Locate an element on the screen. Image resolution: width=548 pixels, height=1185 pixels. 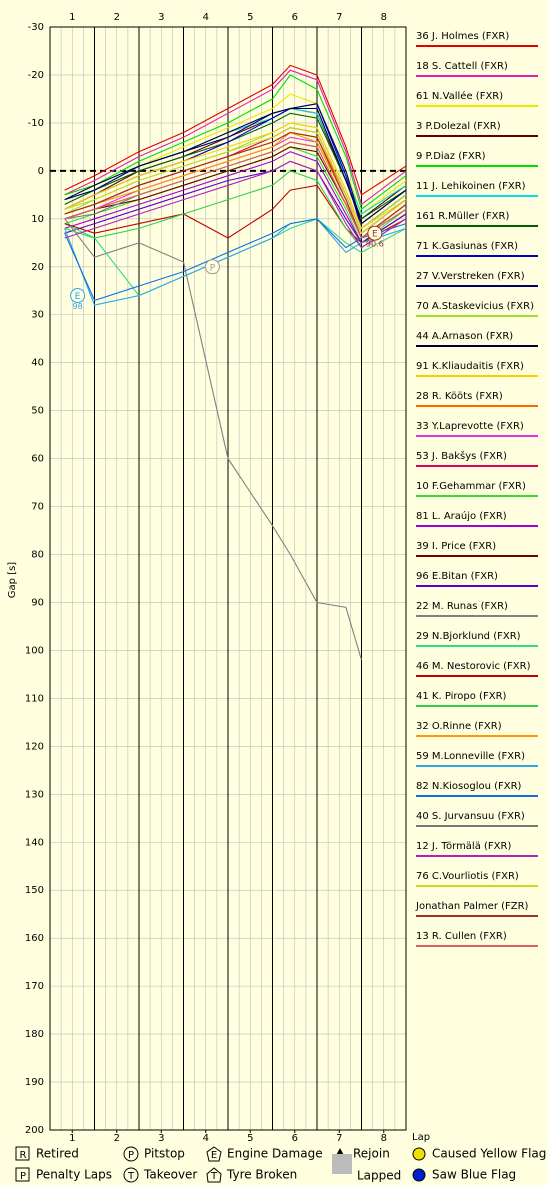
y-tick-label: 160 is located at coordinates (34, 938).